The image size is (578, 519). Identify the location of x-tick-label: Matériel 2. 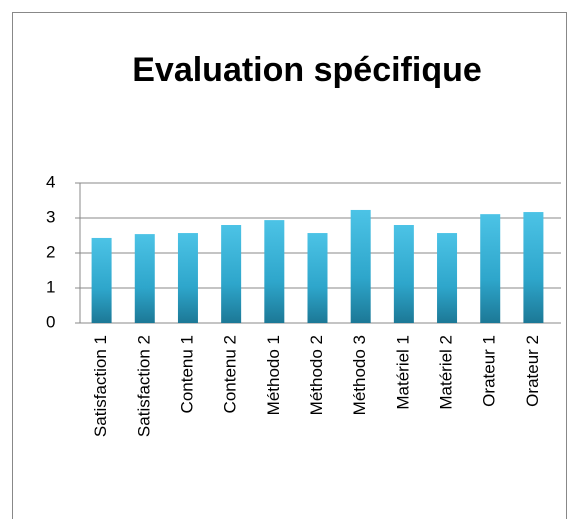
(446, 372).